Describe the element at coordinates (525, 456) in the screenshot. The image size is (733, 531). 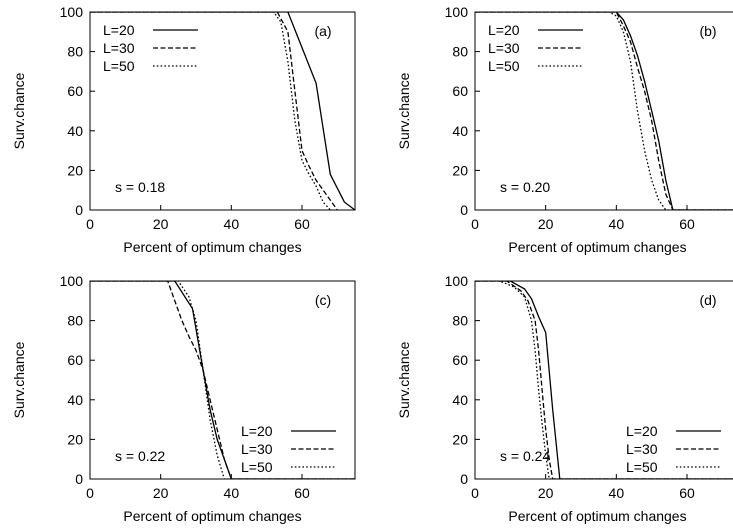
I see `annotation-s-value: s = 0.24` at that location.